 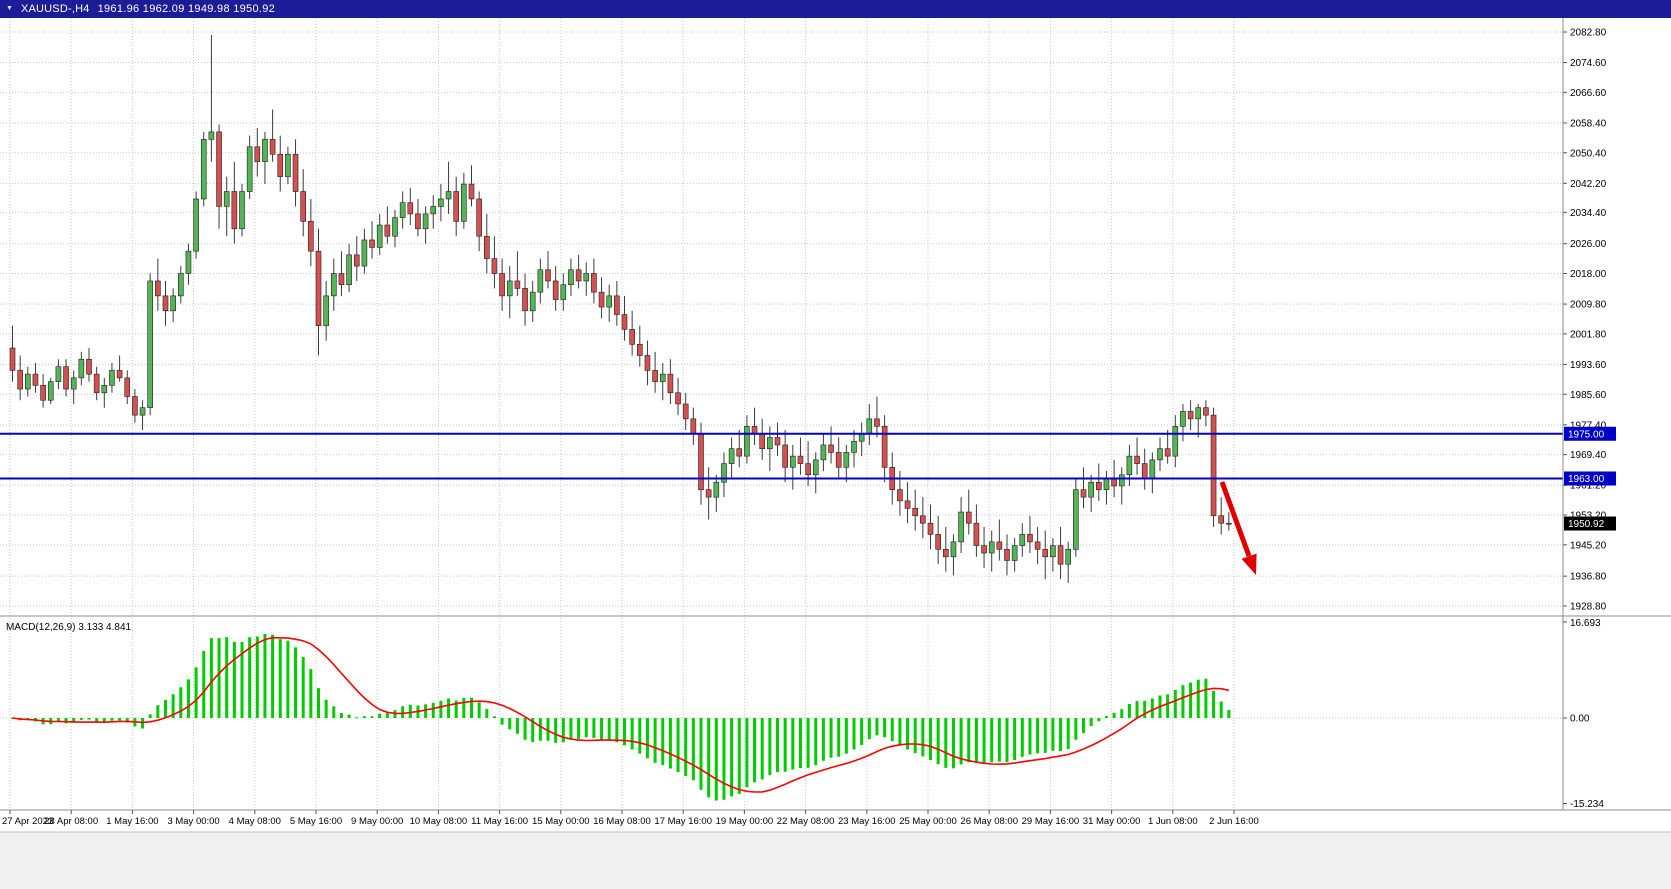 I want to click on svg-text: 1969.40, so click(x=1588, y=455).